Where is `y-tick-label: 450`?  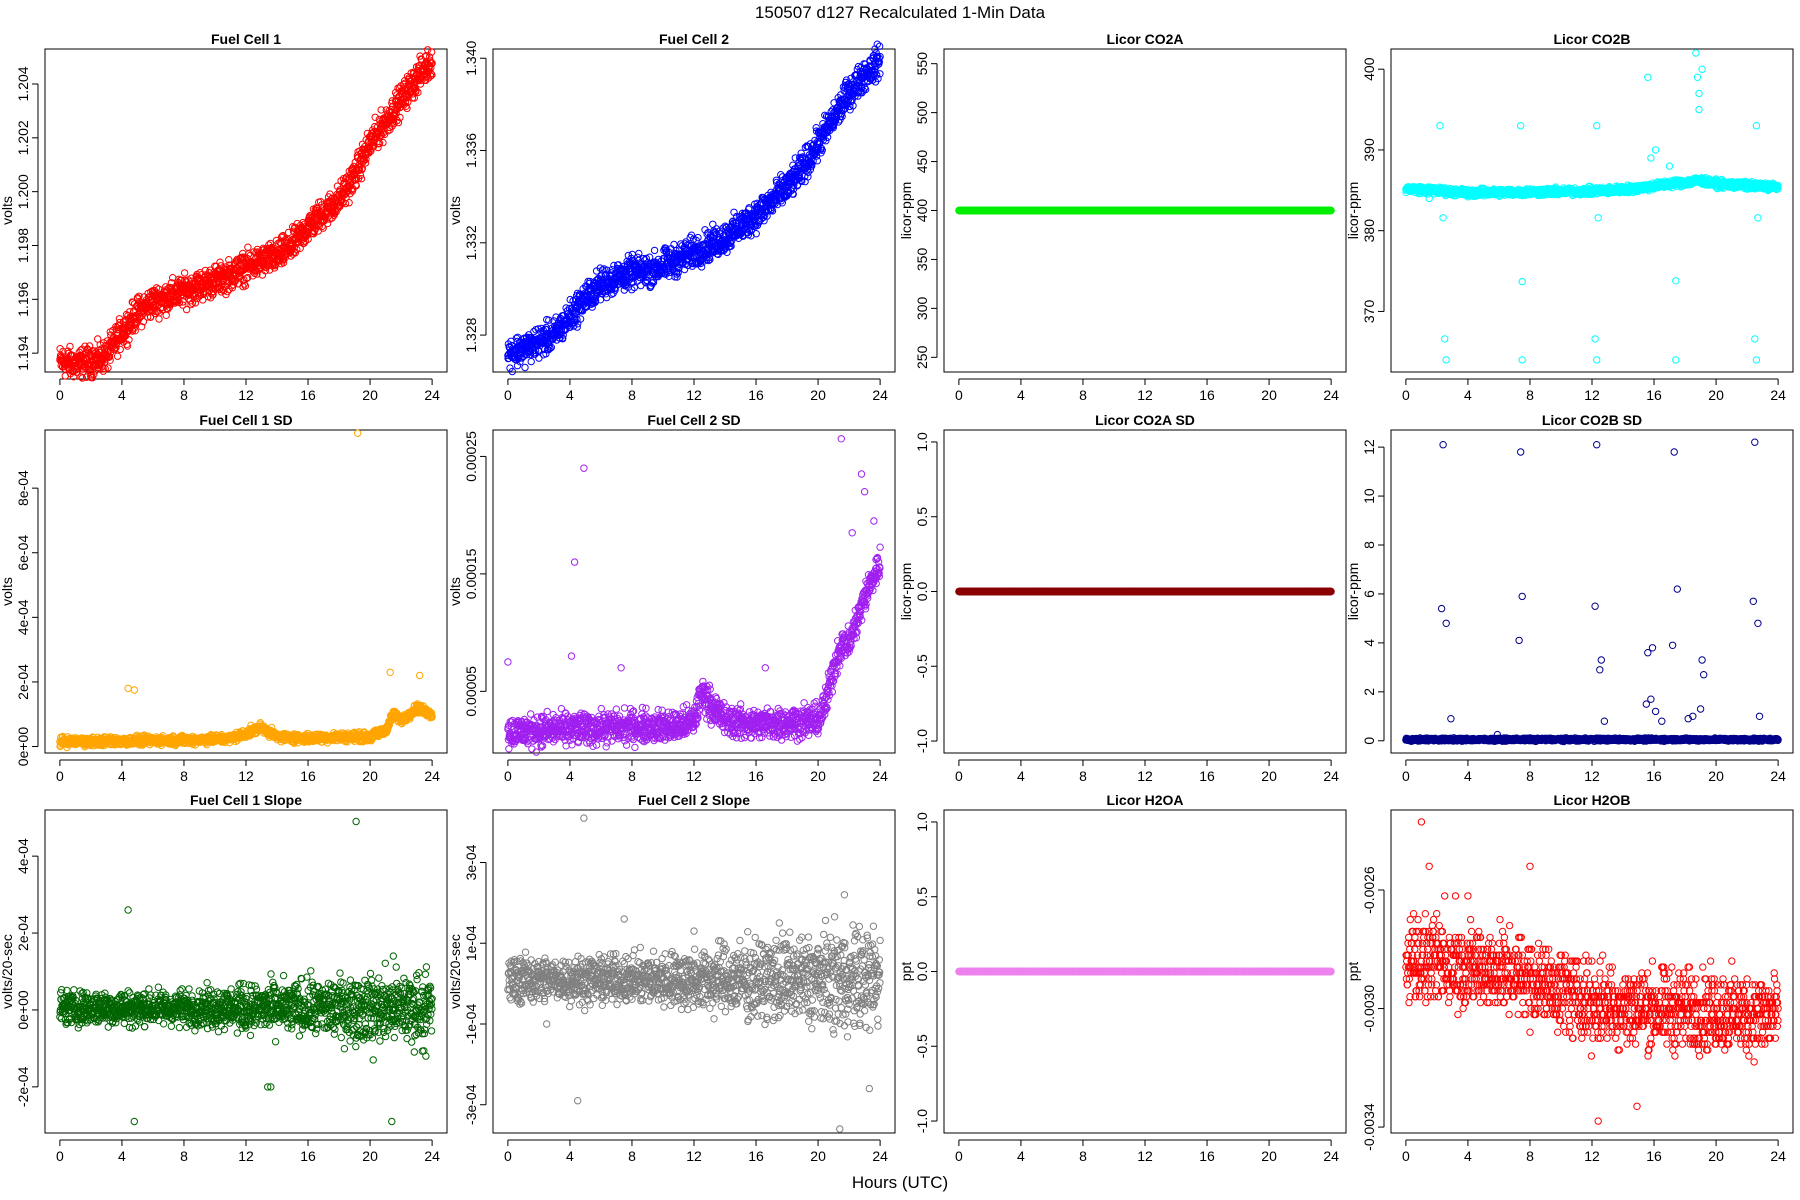 y-tick-label: 450 is located at coordinates (922, 162).